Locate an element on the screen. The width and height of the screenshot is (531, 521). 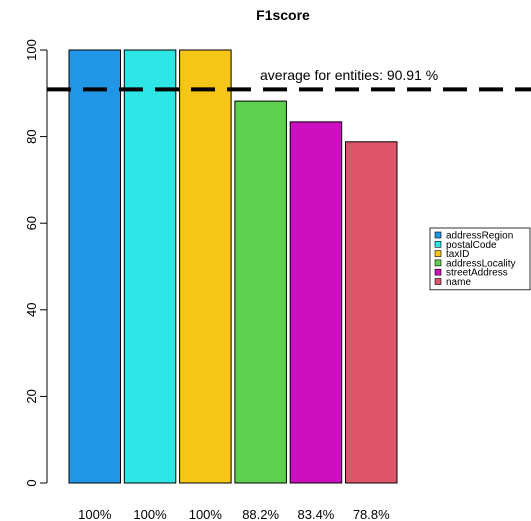
y-tick-label: 80 is located at coordinates (31, 136).